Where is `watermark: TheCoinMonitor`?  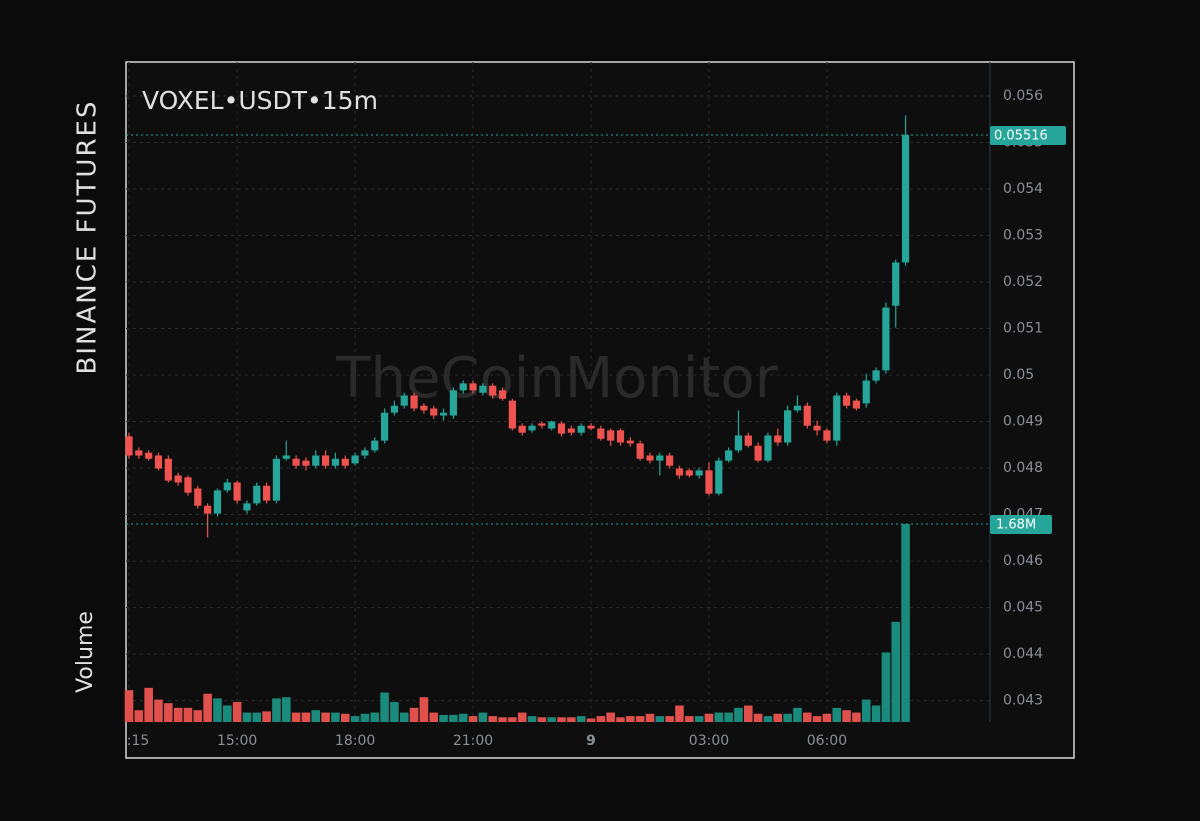 watermark: TheCoinMonitor is located at coordinates (556, 378).